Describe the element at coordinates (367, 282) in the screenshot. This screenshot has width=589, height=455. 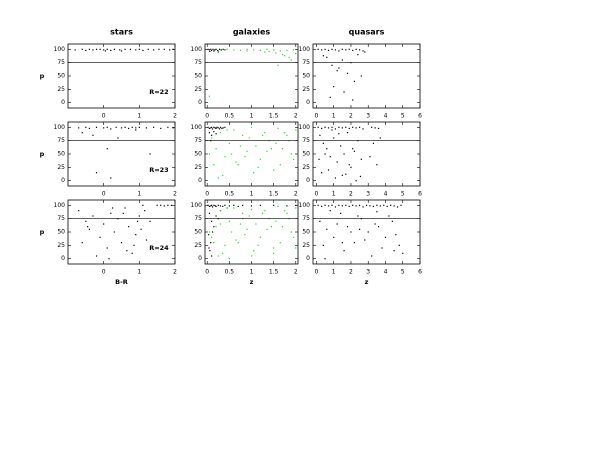
I see `x-axis-label: z` at that location.